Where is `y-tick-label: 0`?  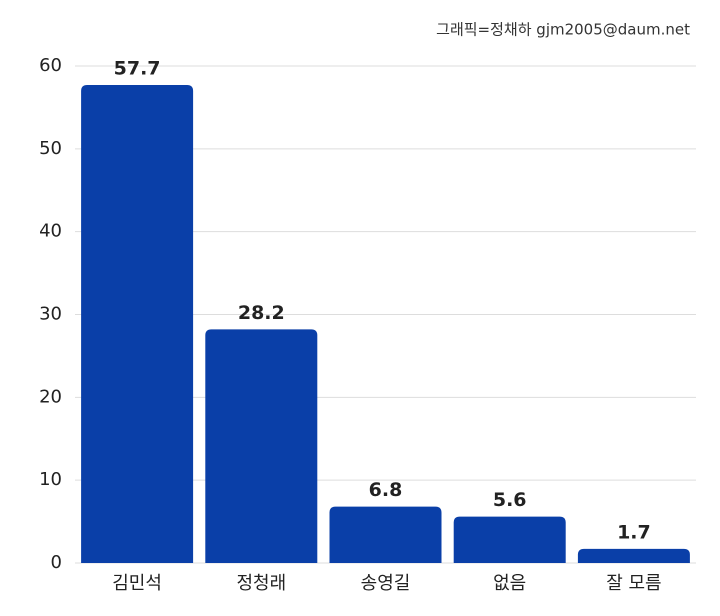 y-tick-label: 0 is located at coordinates (56, 562).